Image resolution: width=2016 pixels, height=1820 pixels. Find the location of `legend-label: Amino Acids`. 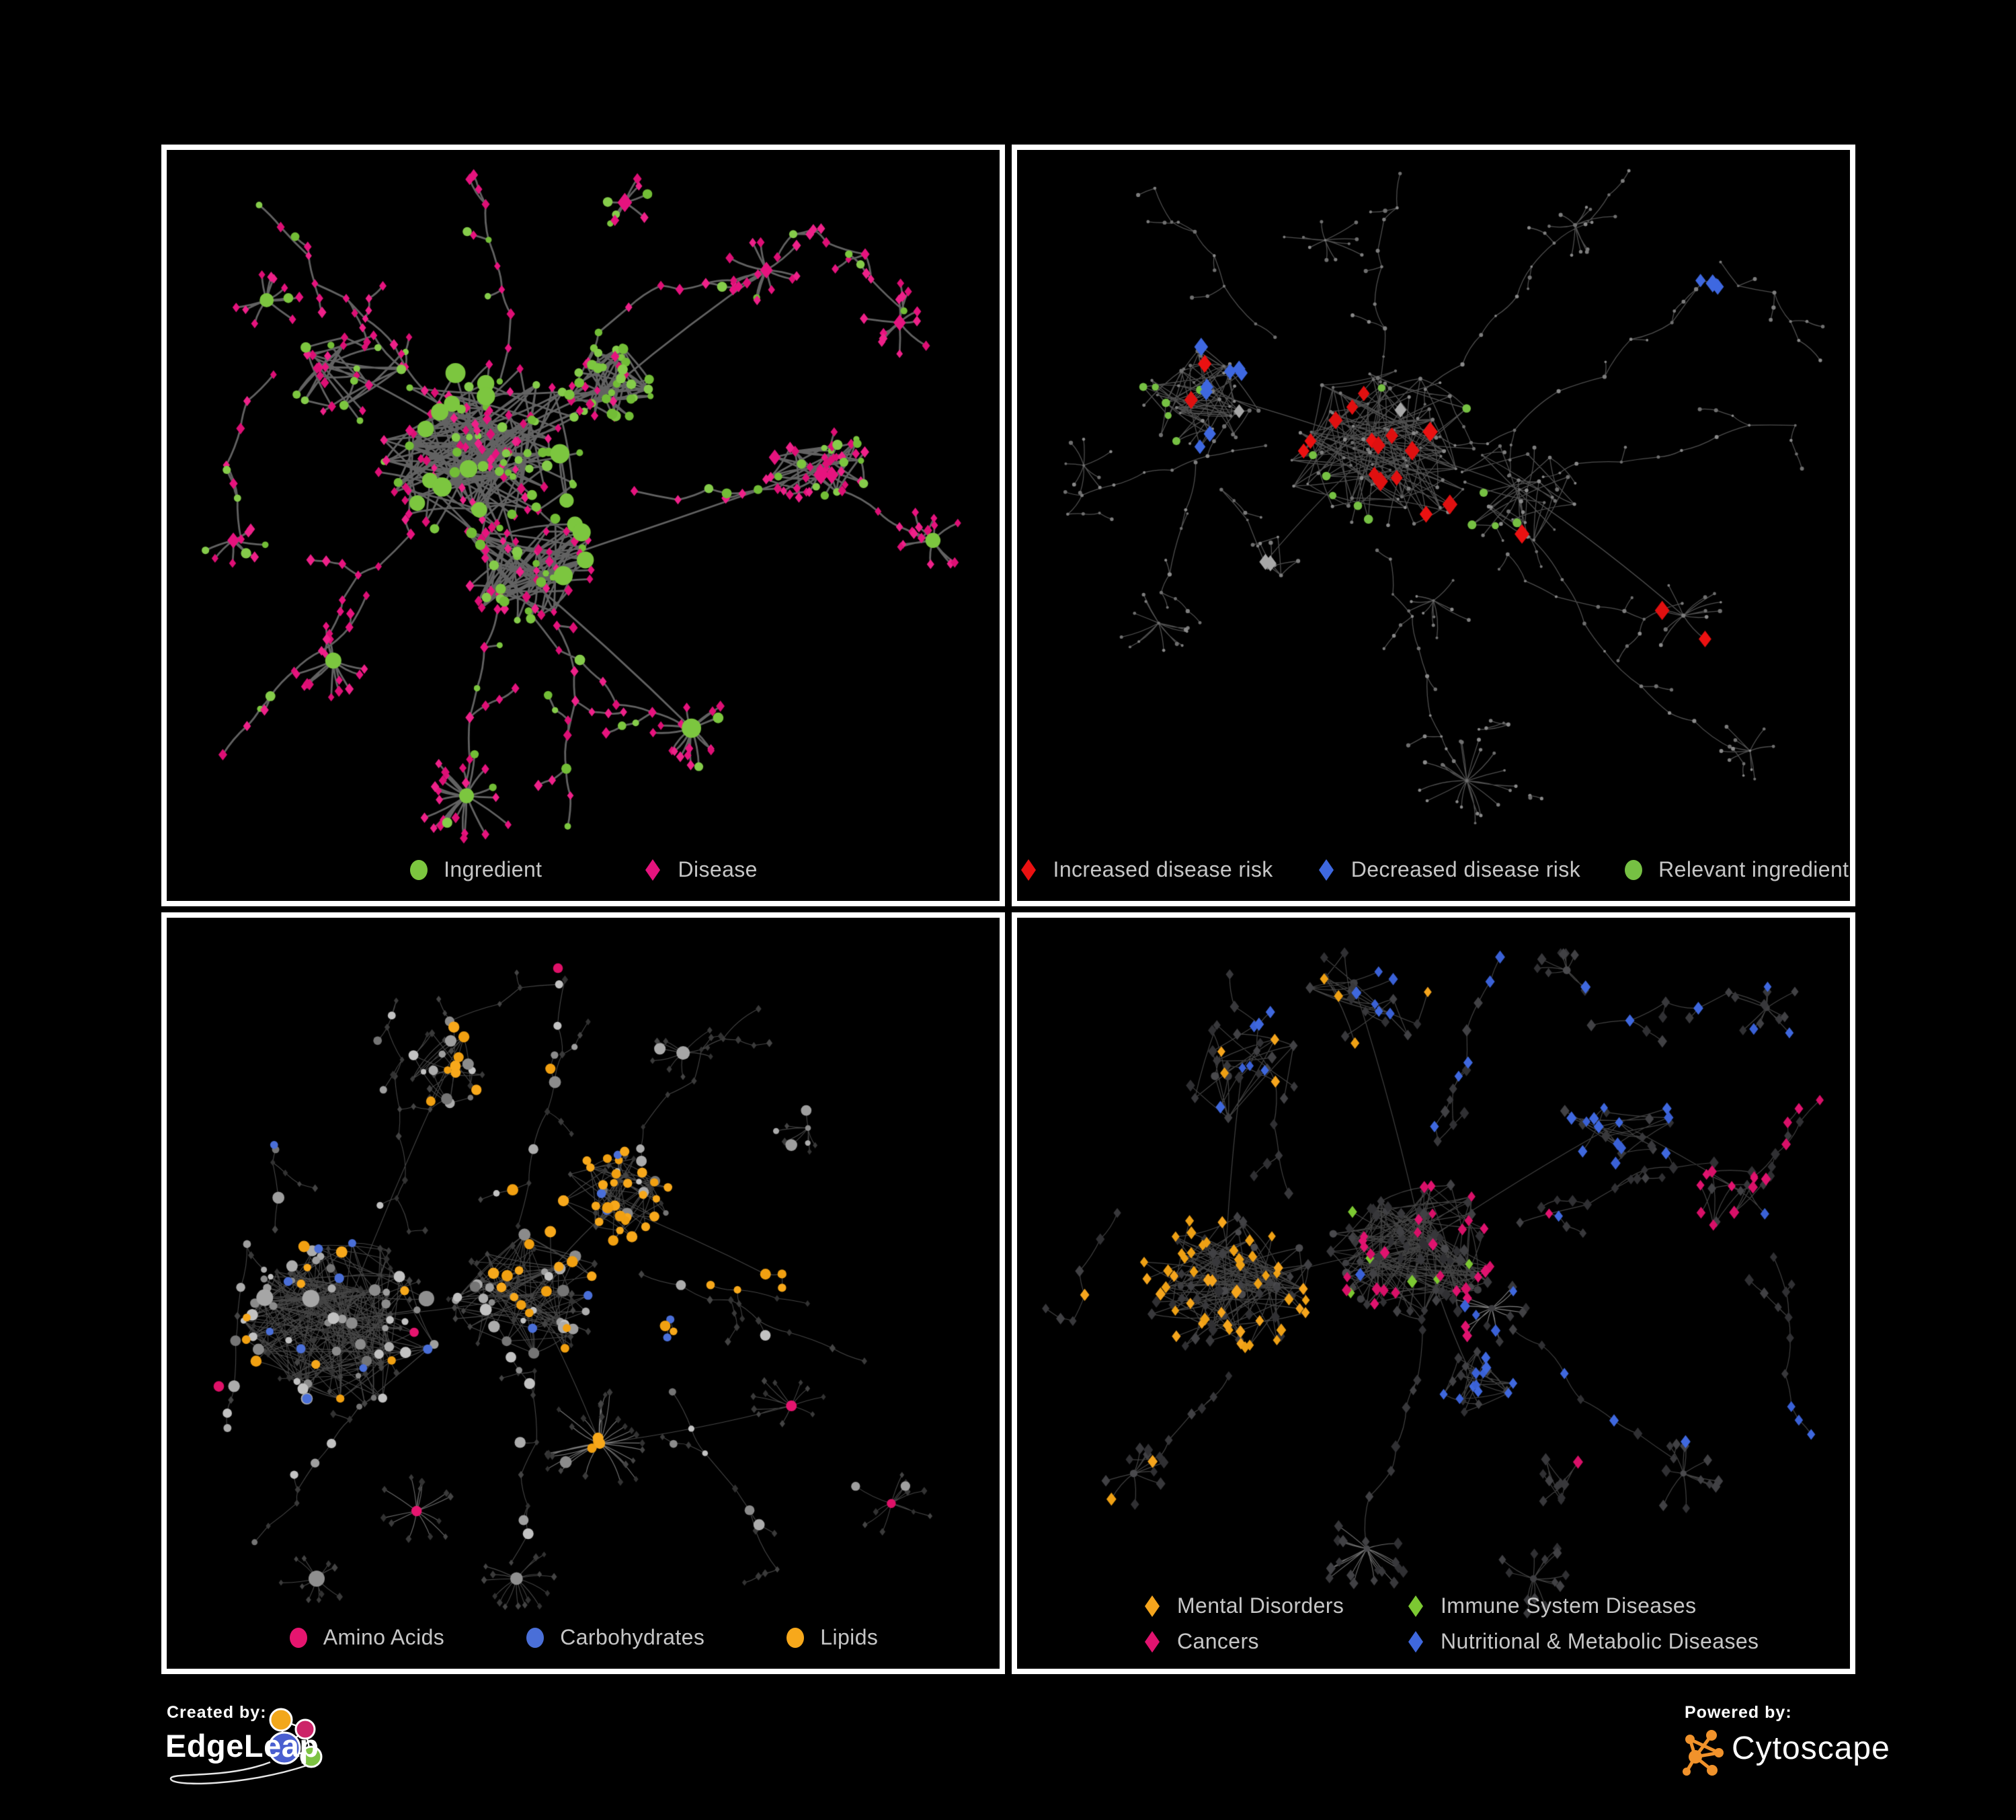

legend-label: Amino Acids is located at coordinates (384, 1637).